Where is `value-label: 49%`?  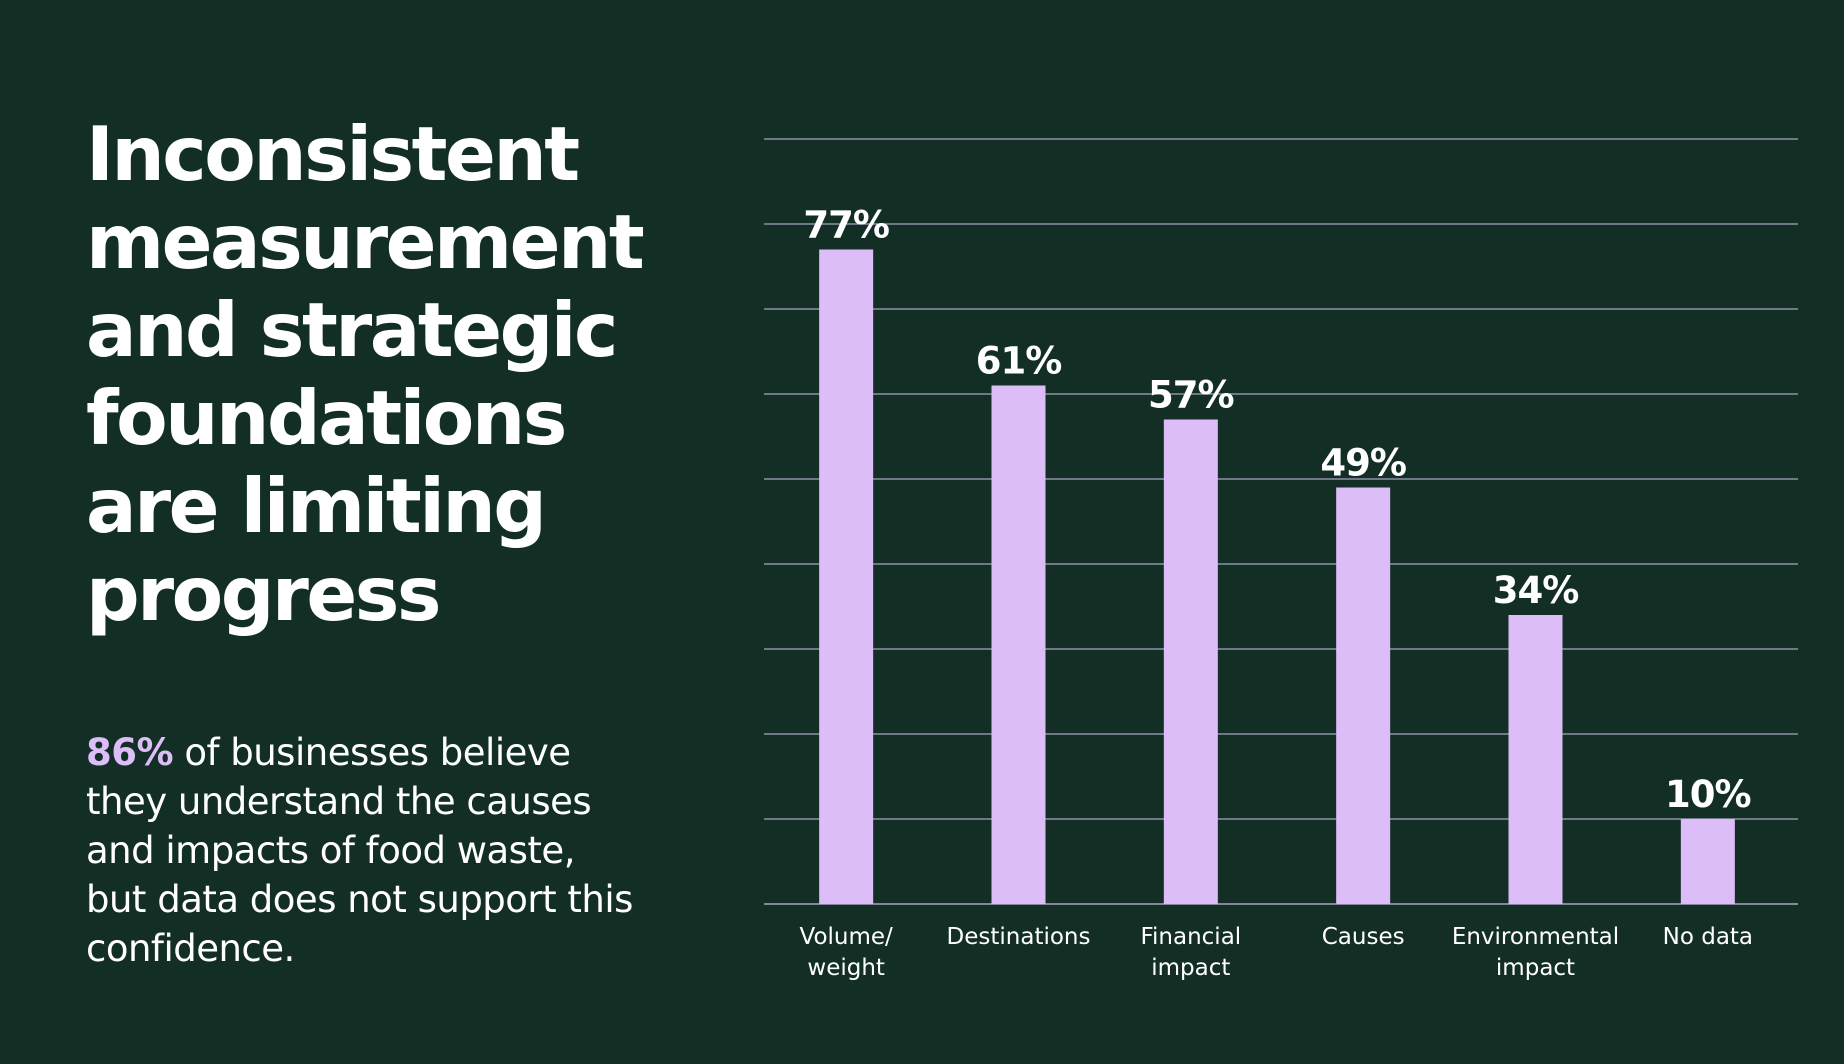
value-label: 49% is located at coordinates (1363, 463).